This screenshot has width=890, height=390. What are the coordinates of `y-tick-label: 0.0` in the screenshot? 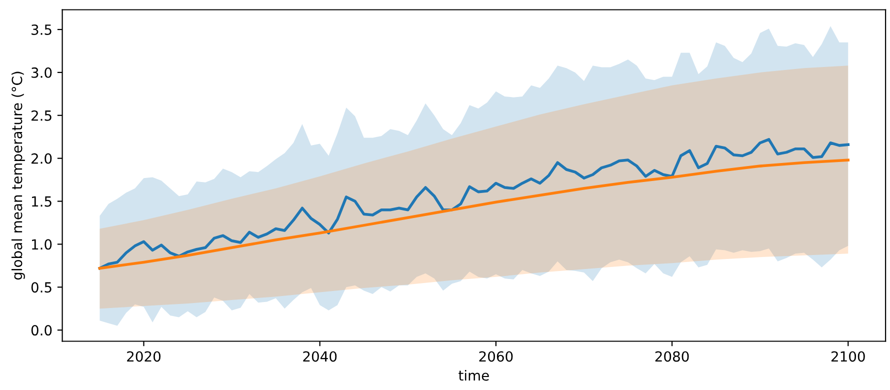 It's located at (41, 330).